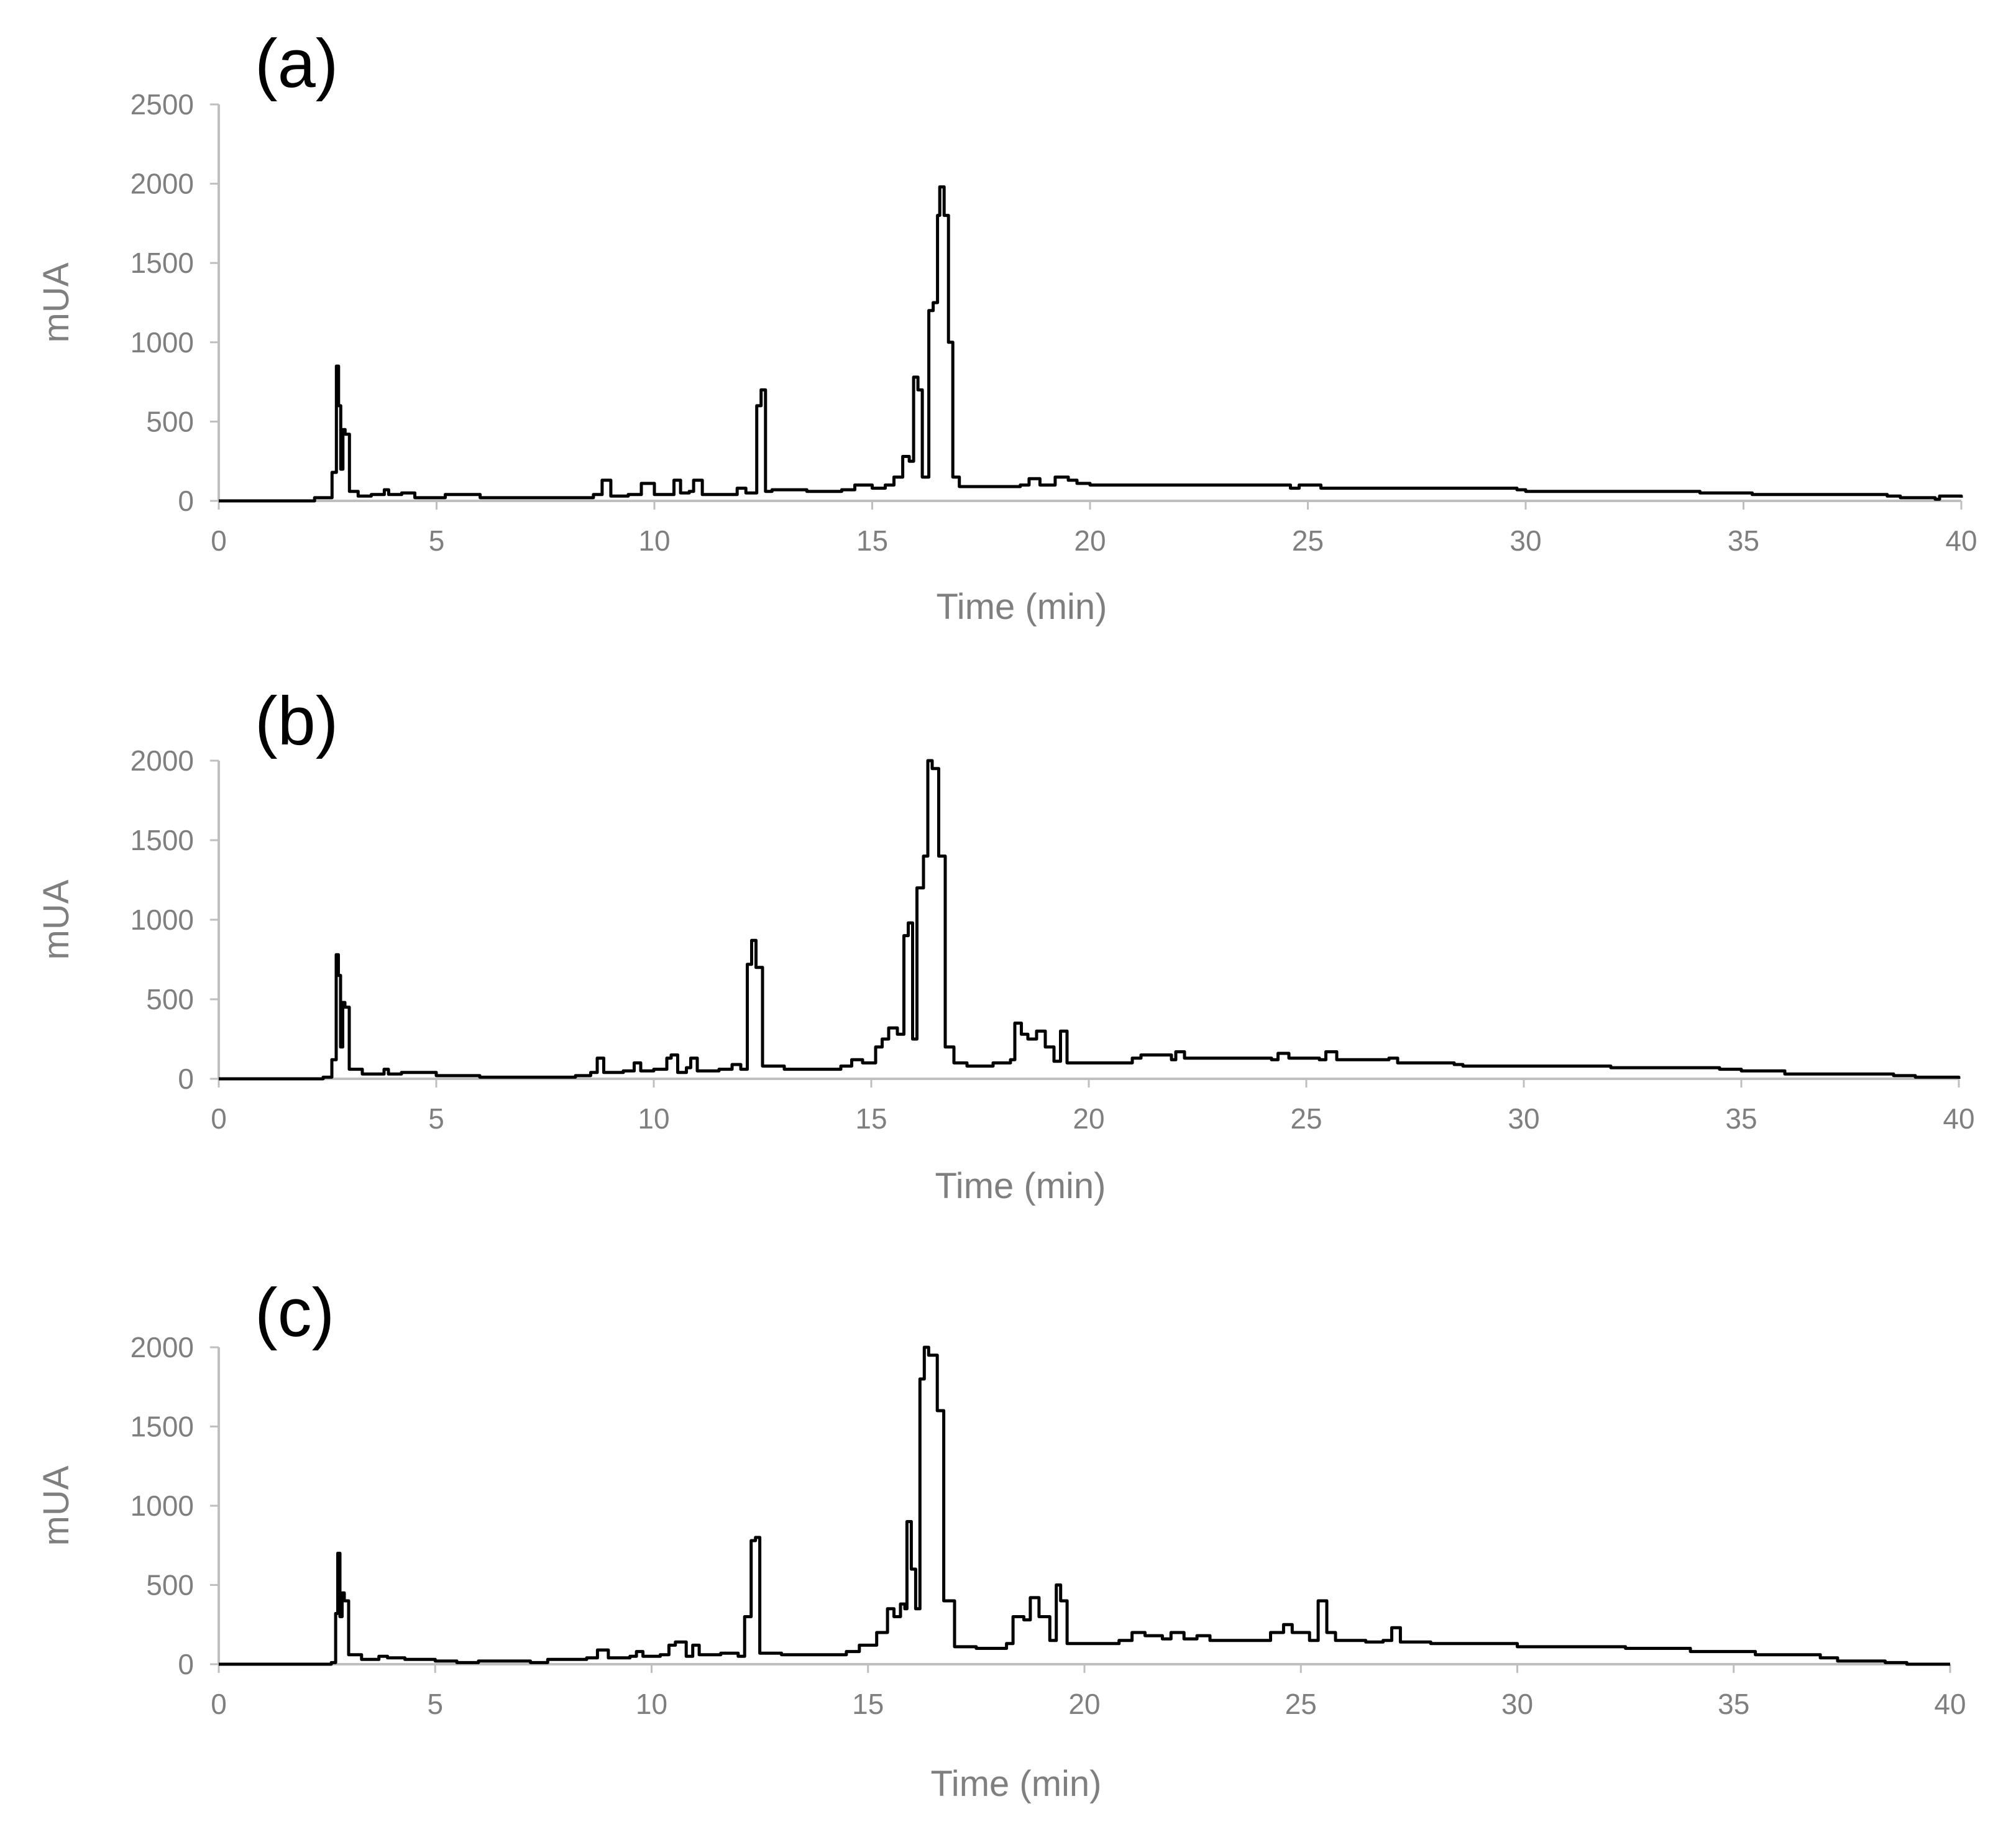 This screenshot has height=1832, width=2016. What do you see at coordinates (162, 104) in the screenshot?
I see `y-tick-label: 2500` at bounding box center [162, 104].